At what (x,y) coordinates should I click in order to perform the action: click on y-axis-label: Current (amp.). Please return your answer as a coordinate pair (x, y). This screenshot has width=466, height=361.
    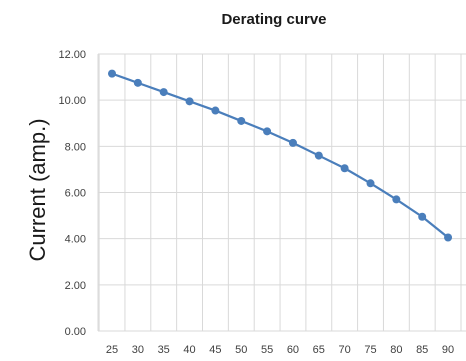
    Looking at the image, I should click on (37, 189).